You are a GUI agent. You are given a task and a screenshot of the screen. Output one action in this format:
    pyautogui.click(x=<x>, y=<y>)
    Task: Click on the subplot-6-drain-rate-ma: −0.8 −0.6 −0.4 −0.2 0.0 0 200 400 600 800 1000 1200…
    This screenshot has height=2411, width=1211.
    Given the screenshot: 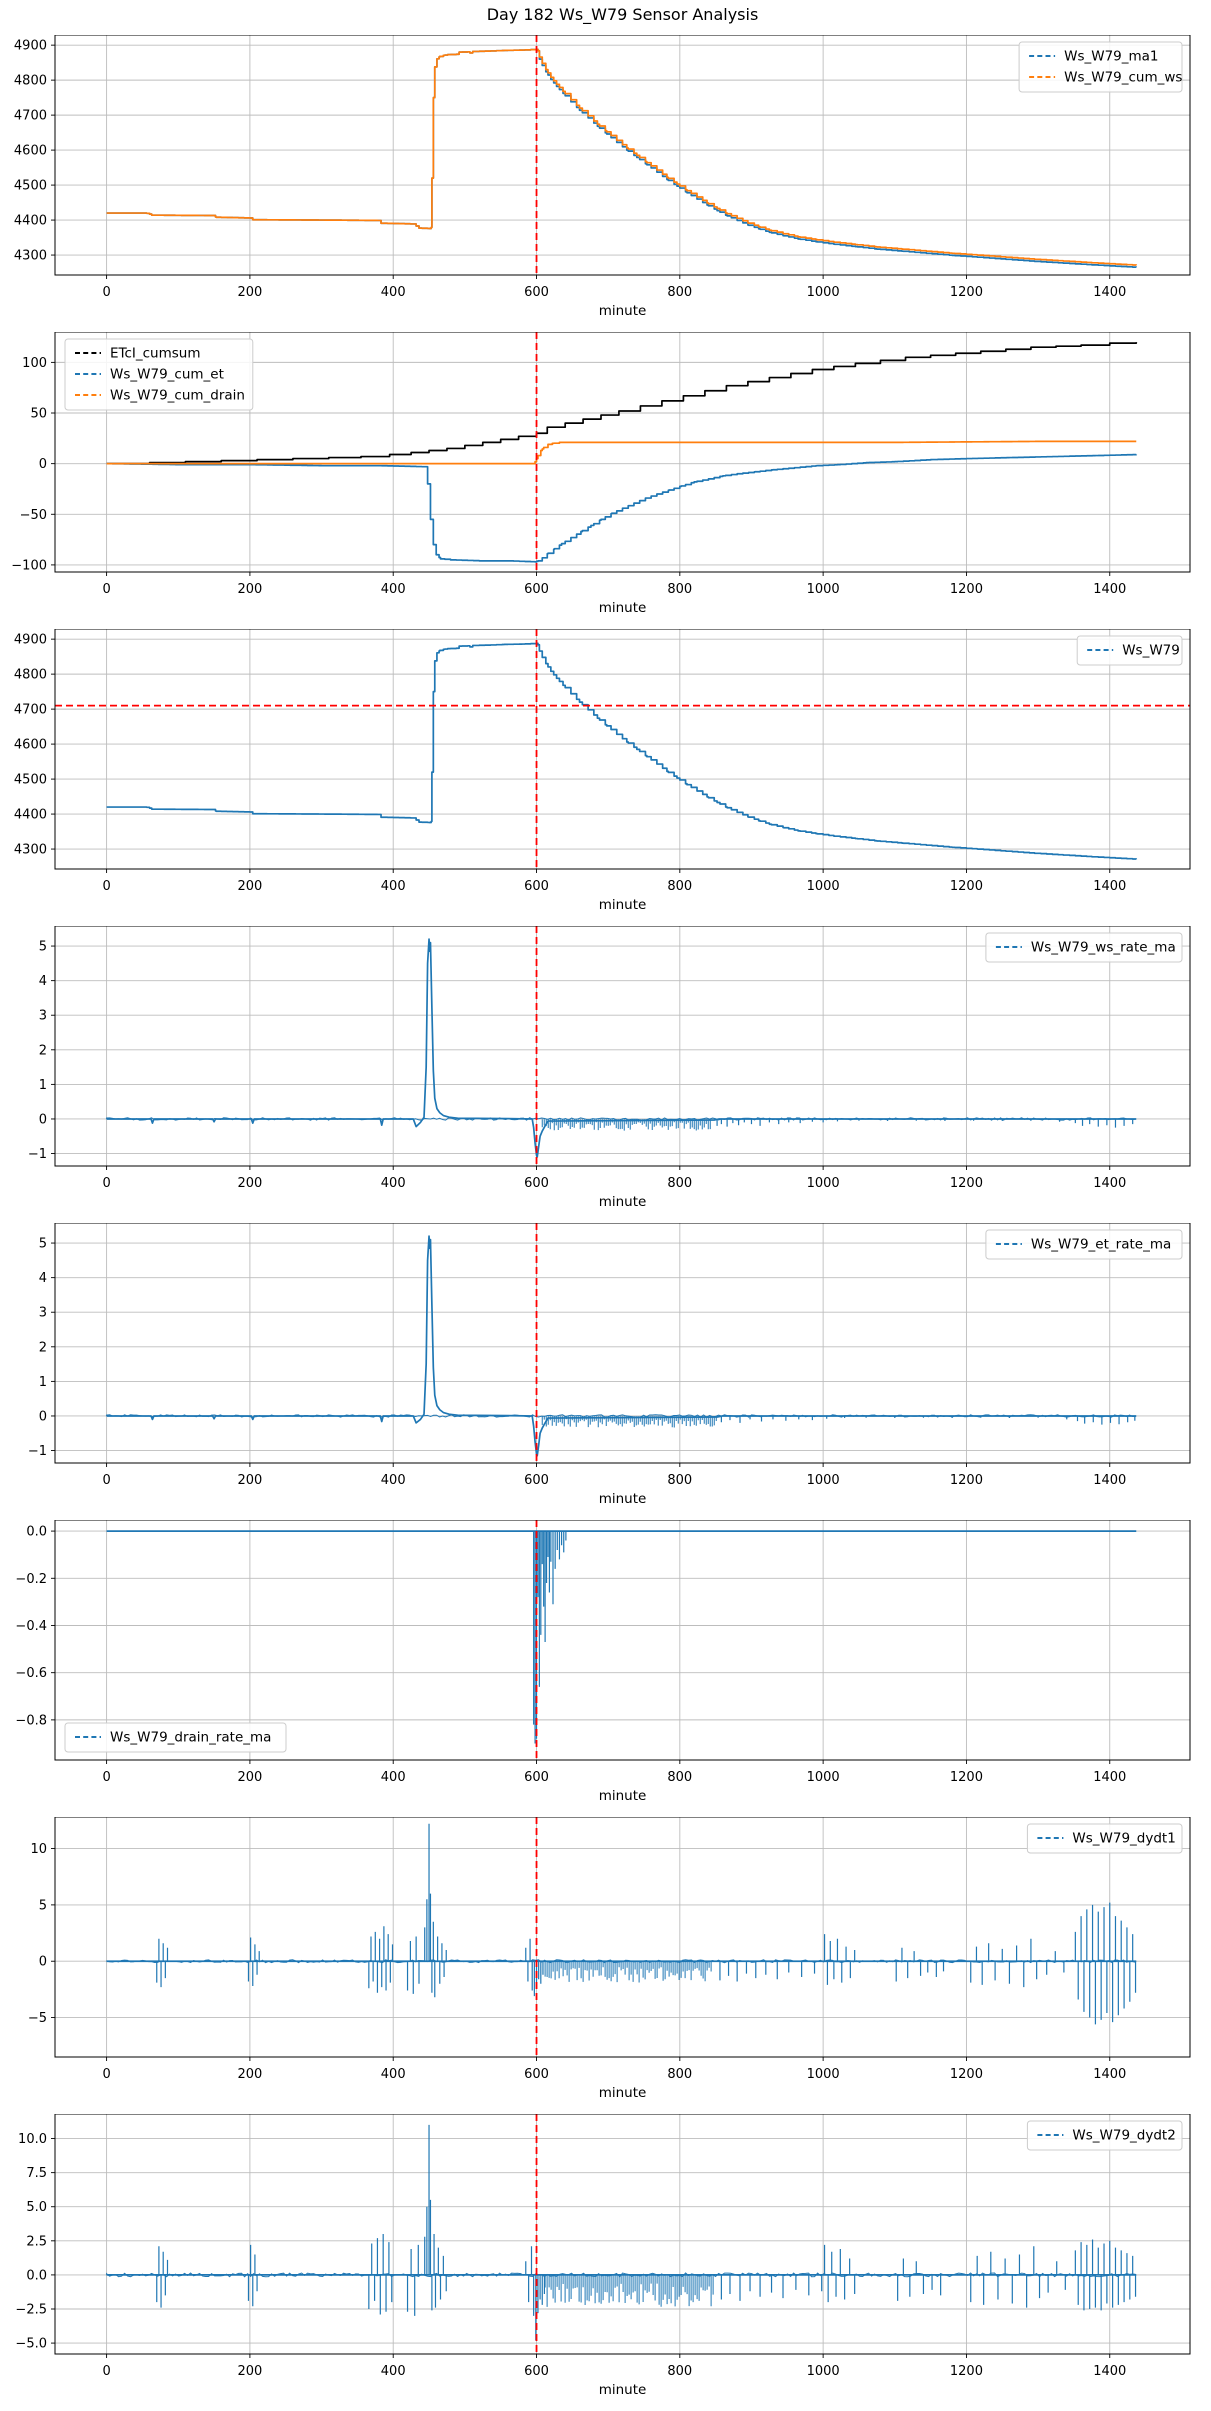 What is the action you would take?
    pyautogui.click(x=605, y=1670)
    